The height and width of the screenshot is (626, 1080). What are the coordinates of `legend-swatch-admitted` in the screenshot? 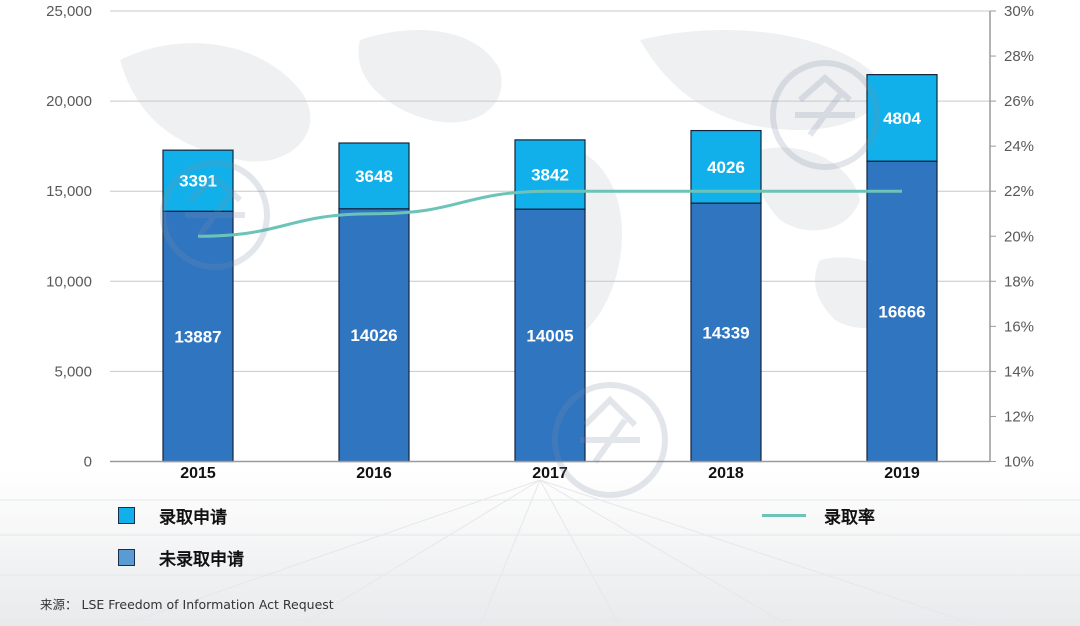 It's located at (126, 515).